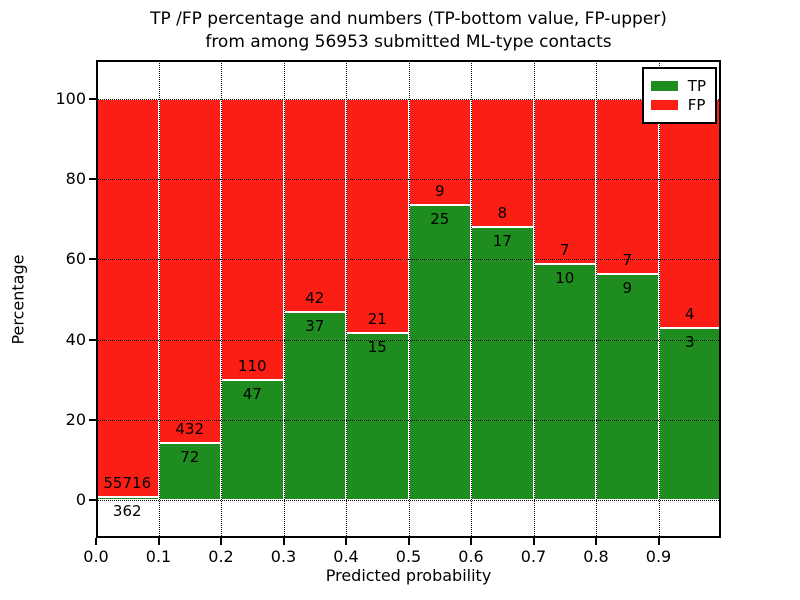  Describe the element at coordinates (471, 556) in the screenshot. I see `x-tick-label: 0.6` at that location.